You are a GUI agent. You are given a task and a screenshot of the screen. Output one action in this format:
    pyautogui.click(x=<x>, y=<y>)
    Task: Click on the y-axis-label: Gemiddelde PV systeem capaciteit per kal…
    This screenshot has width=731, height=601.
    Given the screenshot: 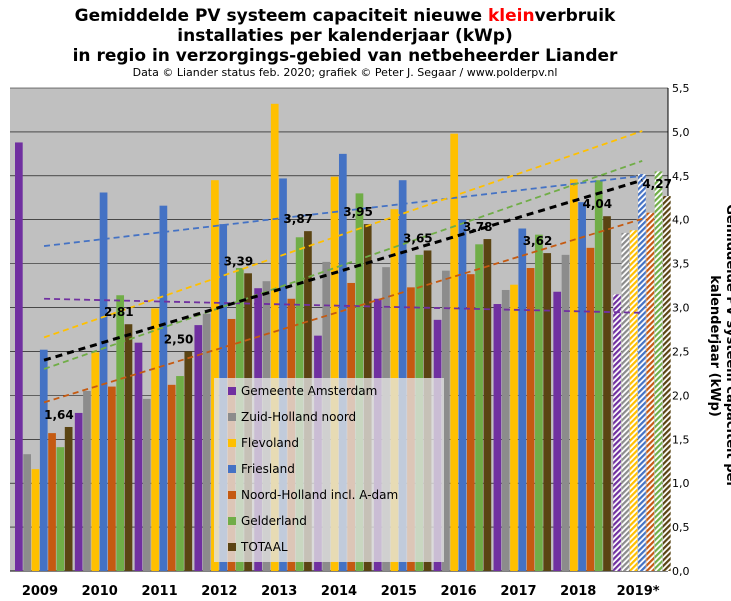 What is the action you would take?
    pyautogui.click(x=719, y=346)
    